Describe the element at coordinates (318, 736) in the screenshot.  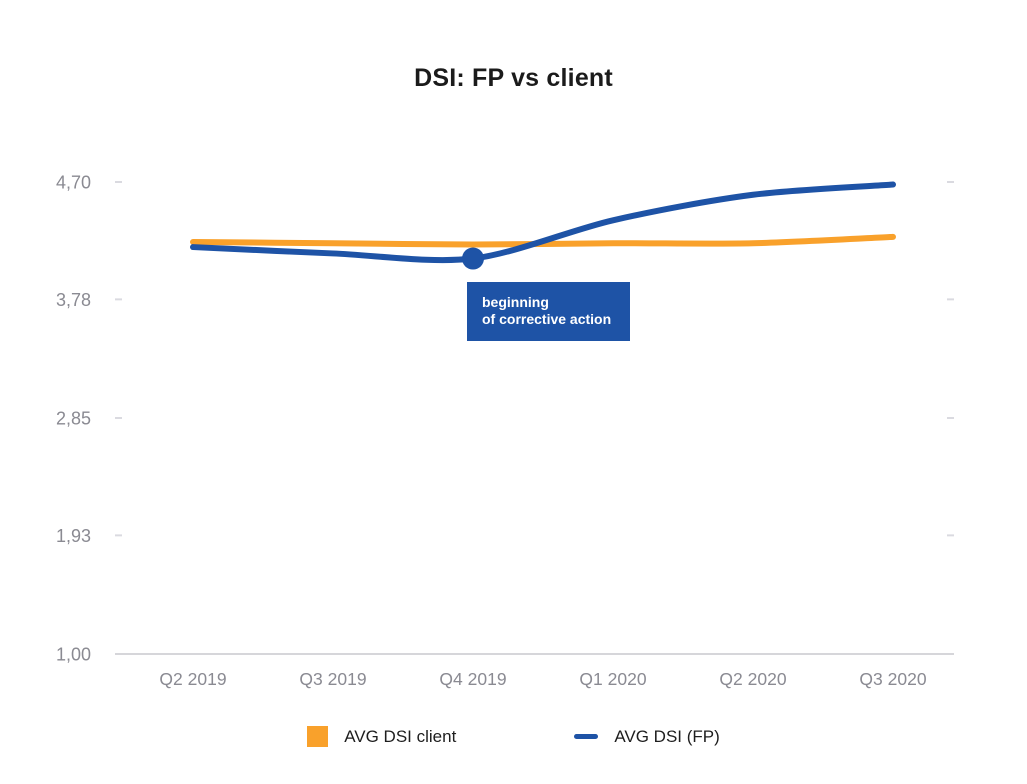
I see `legend-swatch-avg-dsi-client` at that location.